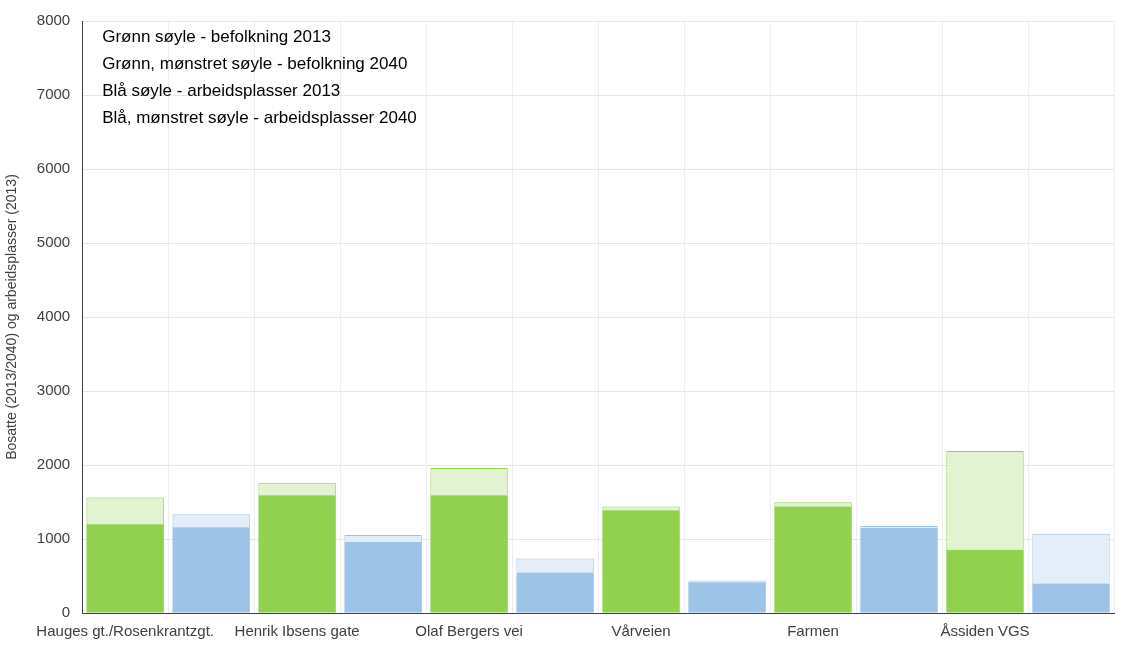 The image size is (1124, 651). Describe the element at coordinates (66, 612) in the screenshot. I see `y-tick-label: 0` at that location.